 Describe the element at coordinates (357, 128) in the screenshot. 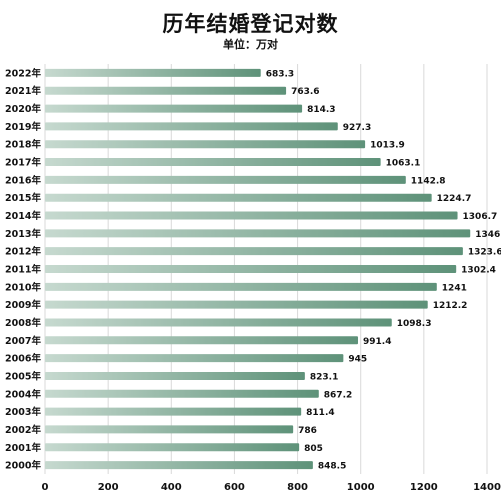

I see `data-label: 927.3` at that location.